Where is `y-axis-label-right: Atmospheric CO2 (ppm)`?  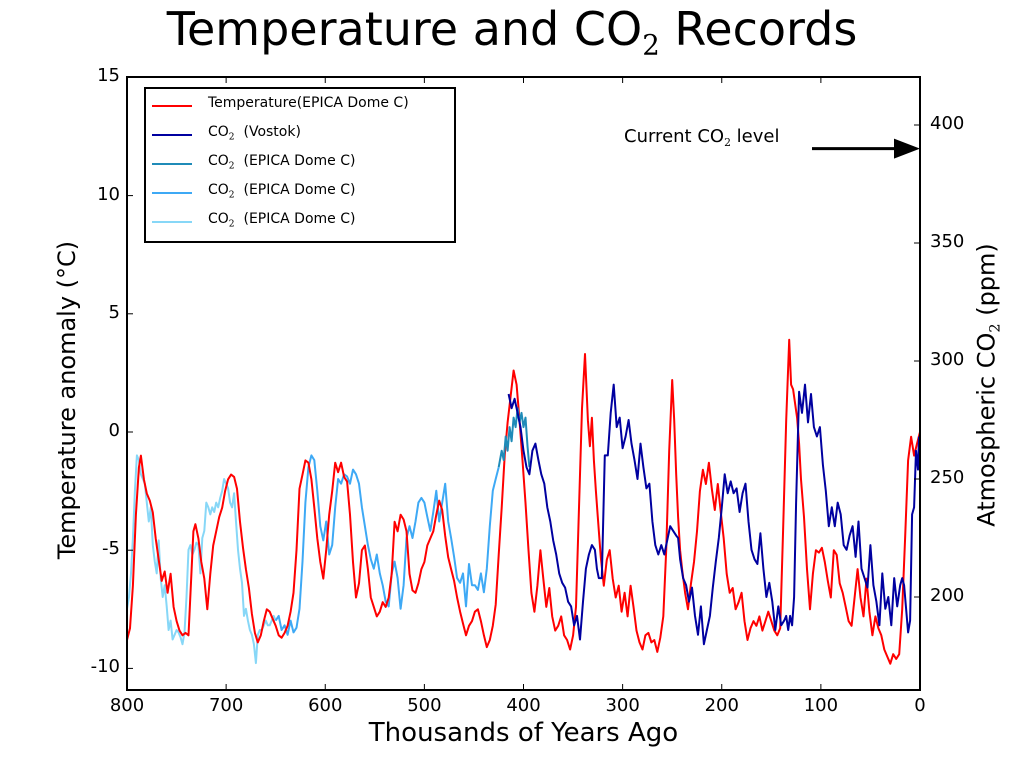 y-axis-label-right: Atmospheric CO2 (ppm) is located at coordinates (987, 385).